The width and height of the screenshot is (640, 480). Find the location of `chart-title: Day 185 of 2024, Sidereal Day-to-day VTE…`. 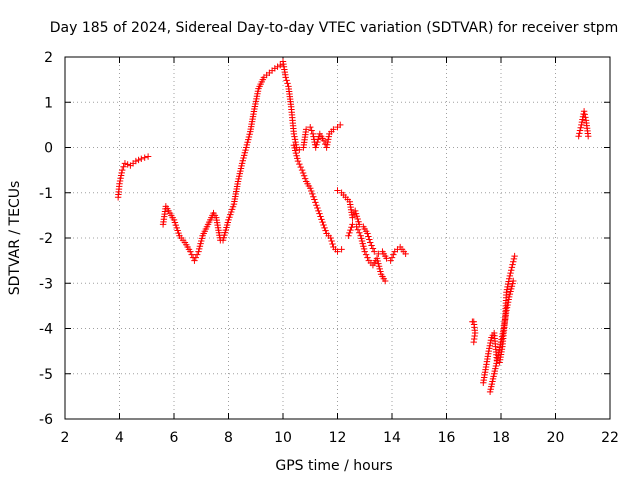

chart-title: Day 185 of 2024, Sidereal Day-to-day VTE… is located at coordinates (334, 28).